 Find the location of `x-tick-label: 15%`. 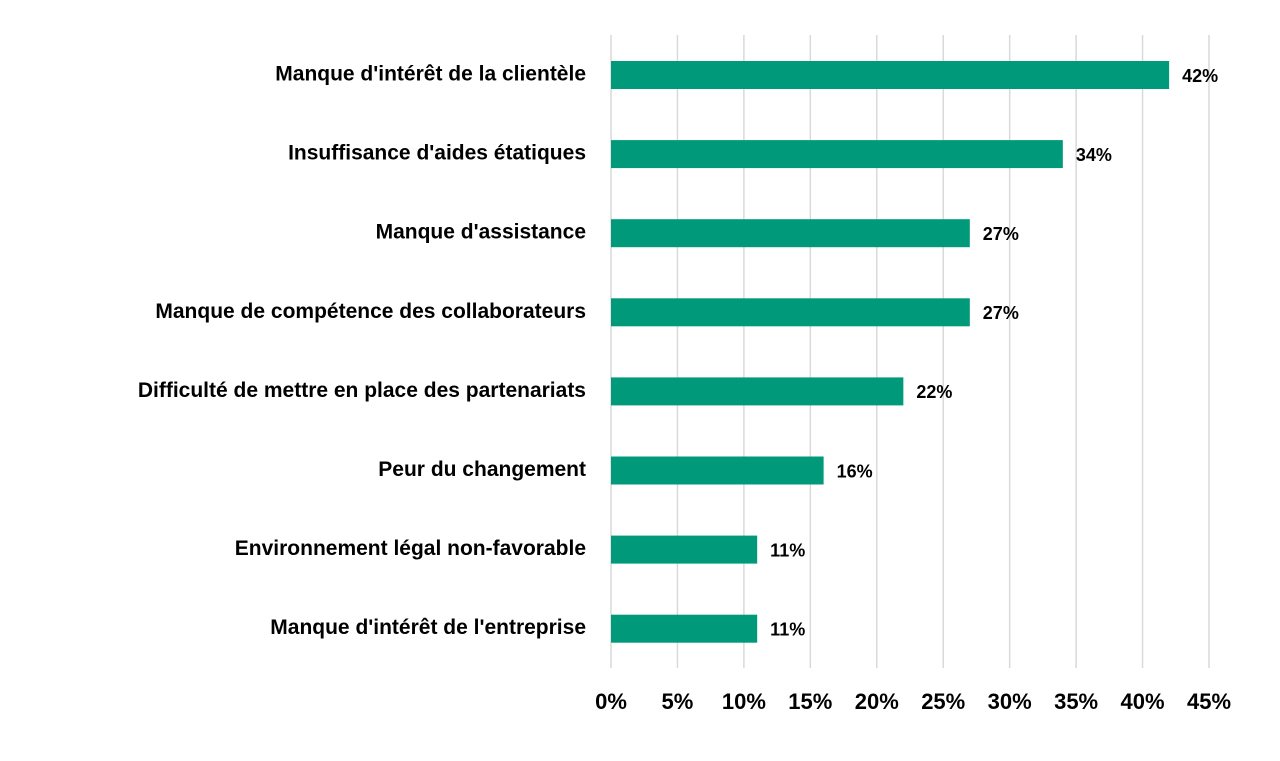

x-tick-label: 15% is located at coordinates (810, 701).